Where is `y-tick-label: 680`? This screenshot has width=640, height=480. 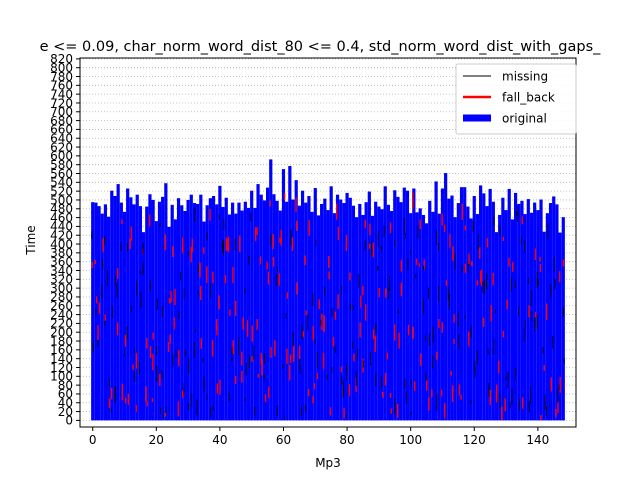
y-tick-label: 680 is located at coordinates (61, 121).